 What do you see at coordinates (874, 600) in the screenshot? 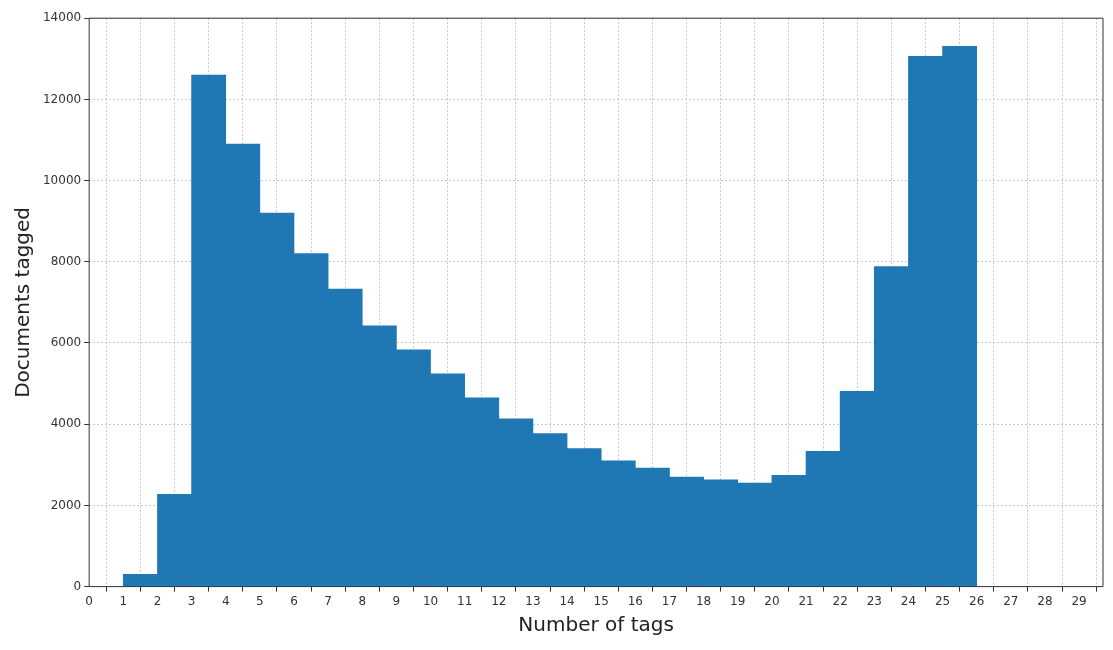
I see `x-tick-label: 23` at bounding box center [874, 600].